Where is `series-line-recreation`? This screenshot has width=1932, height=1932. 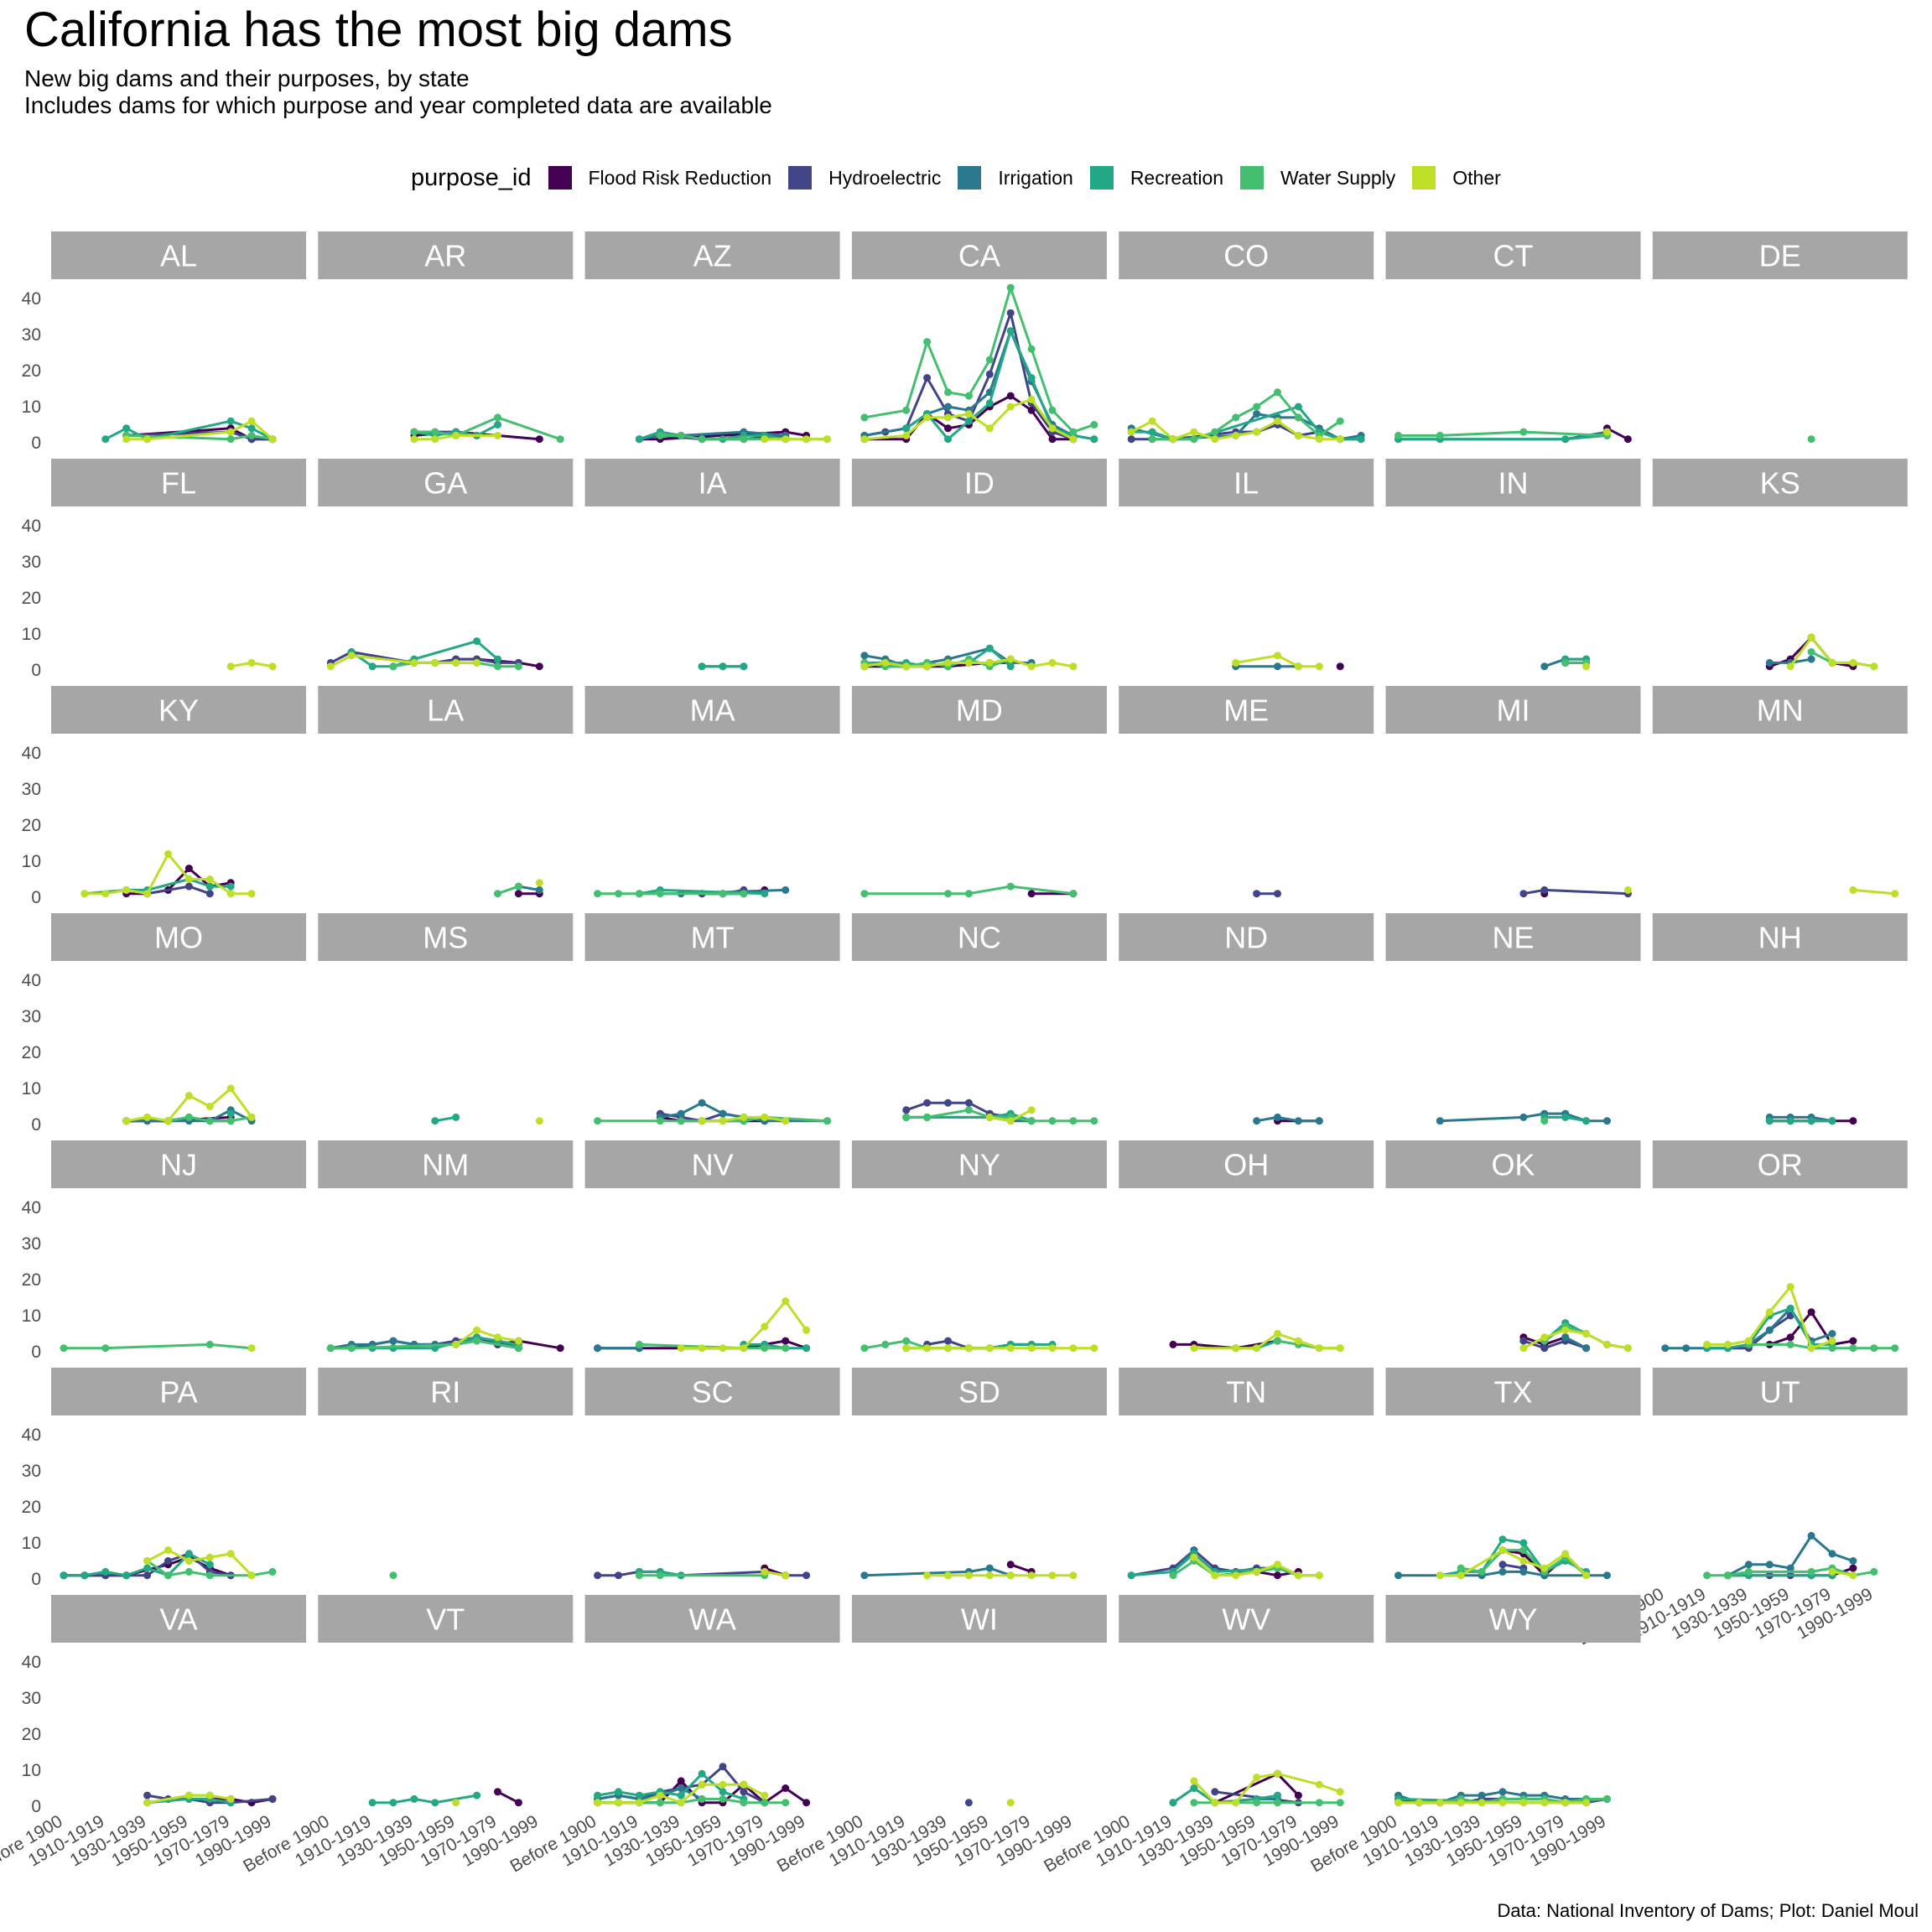 series-line-recreation is located at coordinates (189, 430).